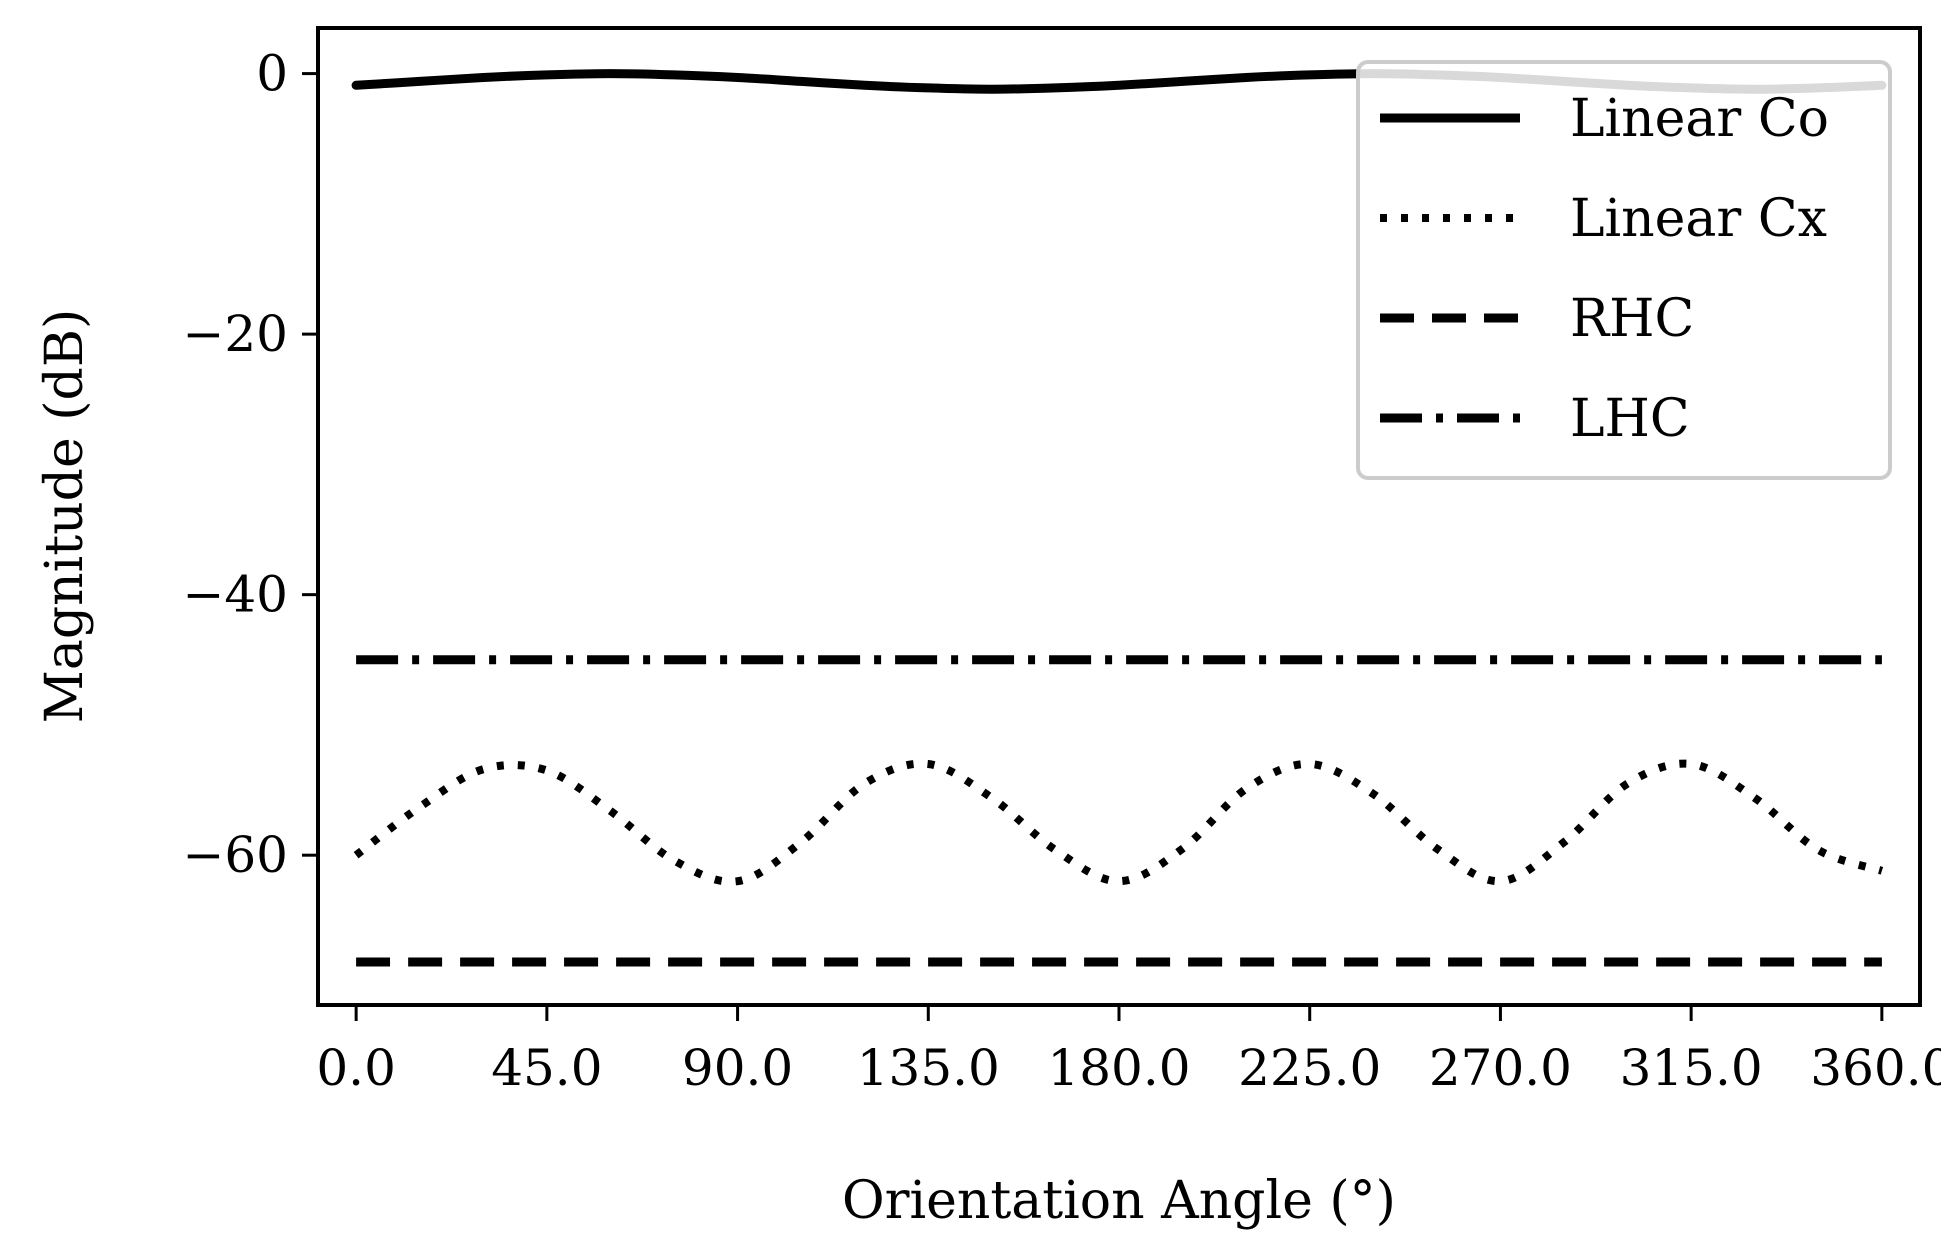 The height and width of the screenshot is (1253, 1941). Describe the element at coordinates (356, 1068) in the screenshot. I see `x-tick-label: 0.0` at that location.